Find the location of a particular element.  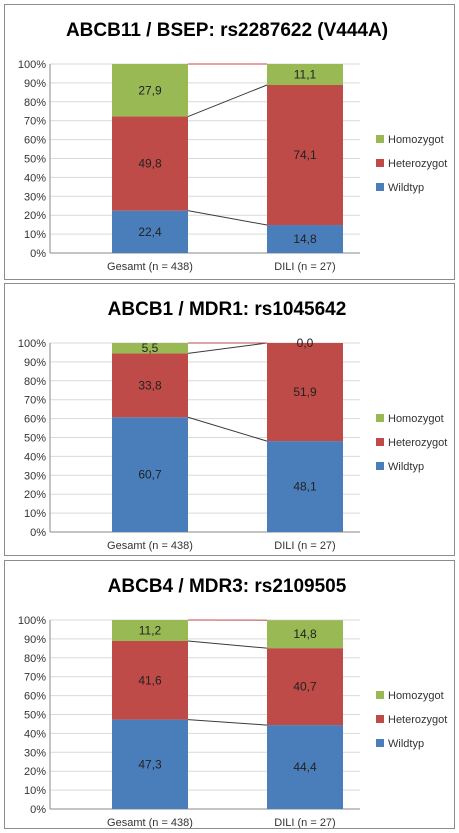

data-label: 47,3 is located at coordinates (150, 764).